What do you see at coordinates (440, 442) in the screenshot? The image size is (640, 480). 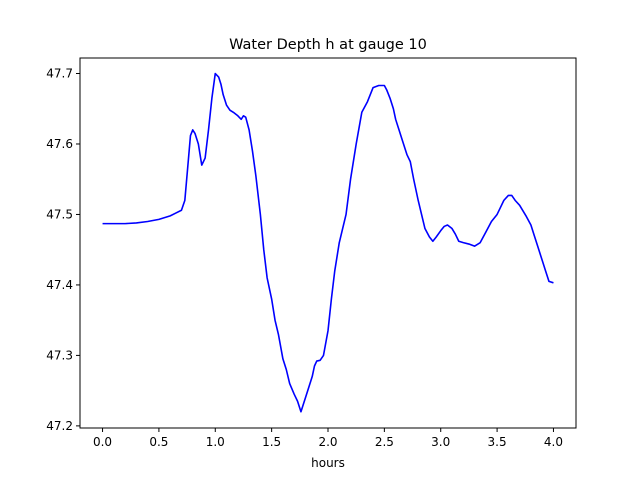 I see `x-tick-label: 3.0` at bounding box center [440, 442].